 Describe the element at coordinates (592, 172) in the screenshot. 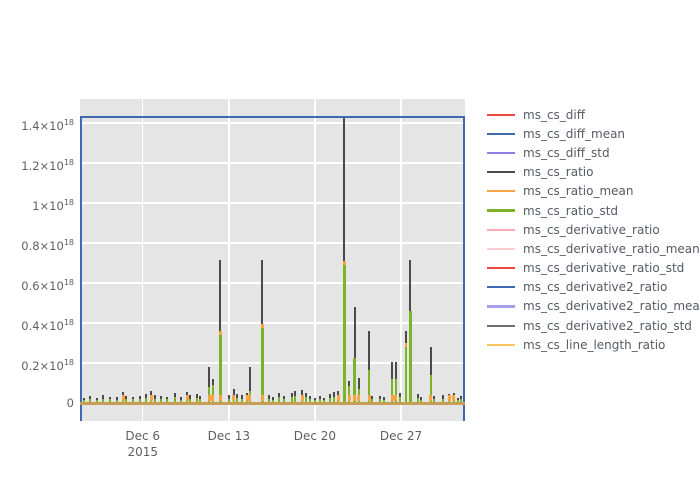

I see `legend-item: ms_cs_ratio` at that location.